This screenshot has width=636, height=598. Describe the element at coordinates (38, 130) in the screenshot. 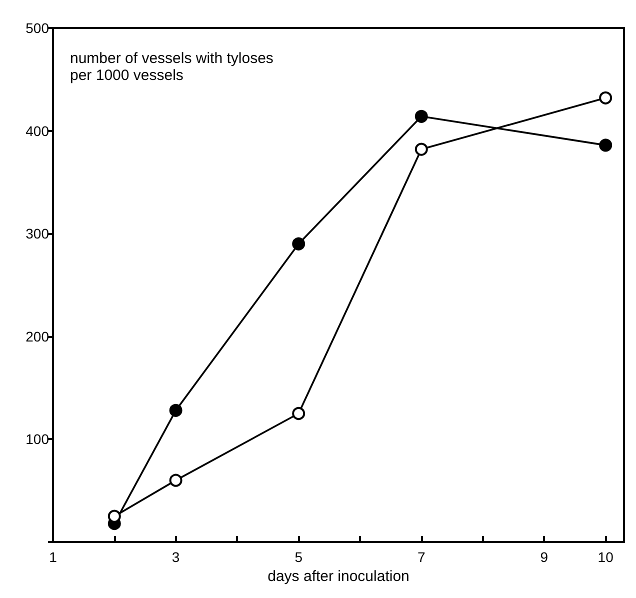

I see `y-tick-label: 400` at that location.